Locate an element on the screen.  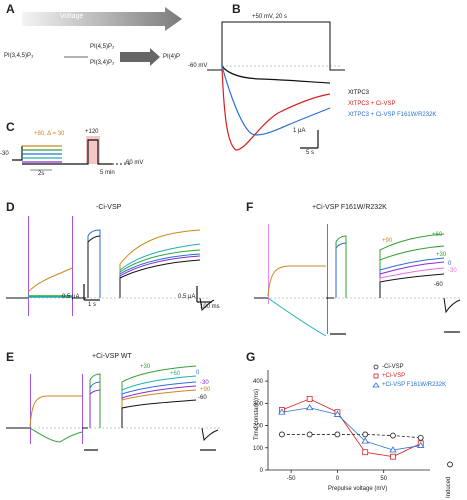
e-trace-label-2: 0 is located at coordinates (198, 373).